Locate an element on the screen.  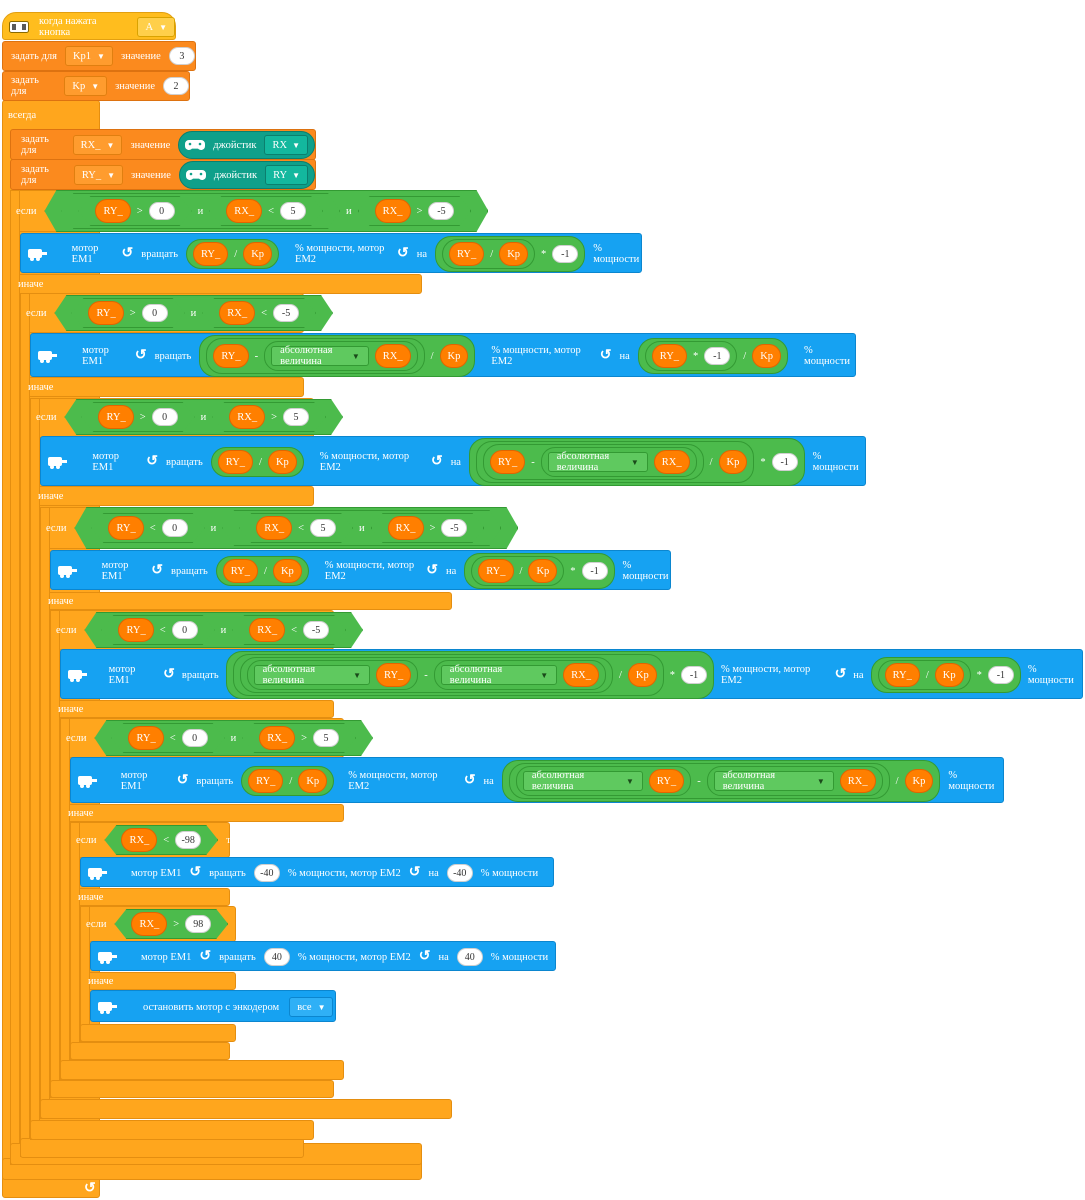
multiply-reporter: RY_ / Kp * -1 is located at coordinates (945, 675).